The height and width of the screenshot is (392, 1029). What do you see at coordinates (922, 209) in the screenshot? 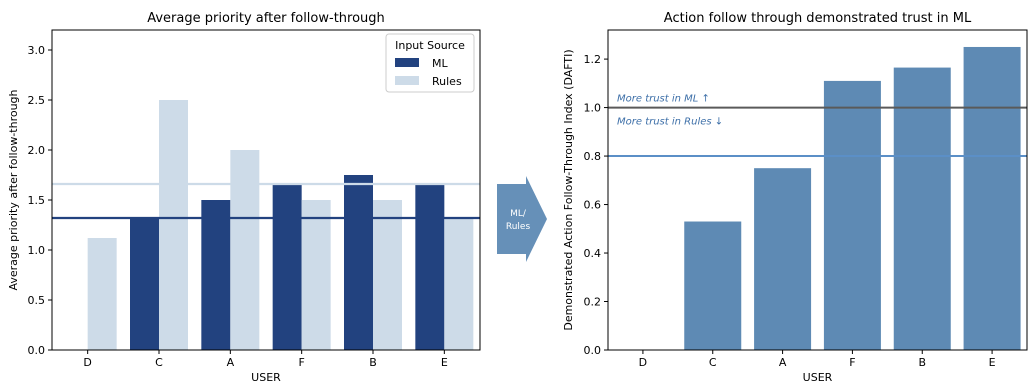
I see `chart2-bar-b` at bounding box center [922, 209].